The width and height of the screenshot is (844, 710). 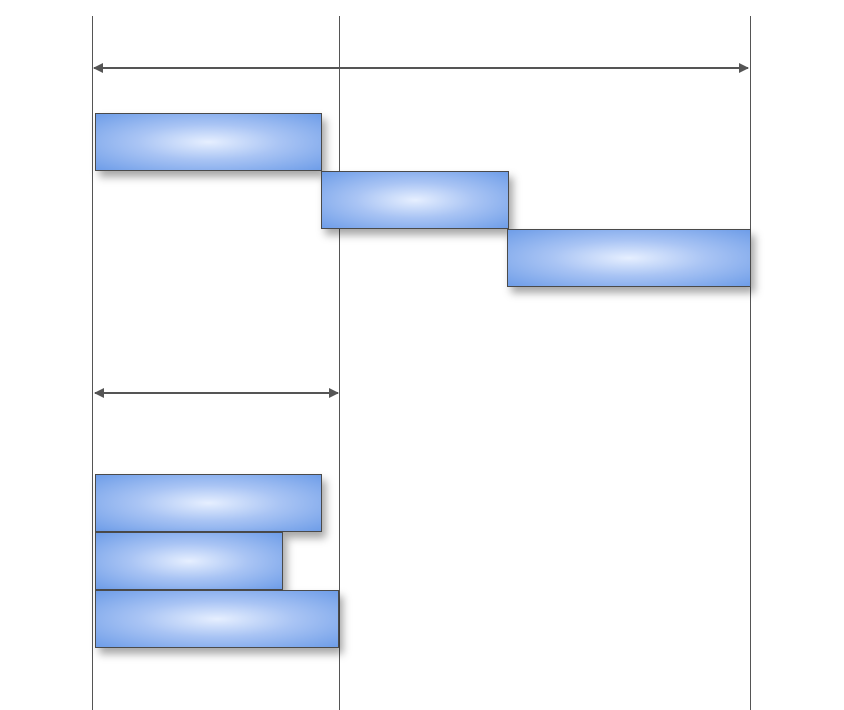 What do you see at coordinates (92, 363) in the screenshot?
I see `guide-line-left` at bounding box center [92, 363].